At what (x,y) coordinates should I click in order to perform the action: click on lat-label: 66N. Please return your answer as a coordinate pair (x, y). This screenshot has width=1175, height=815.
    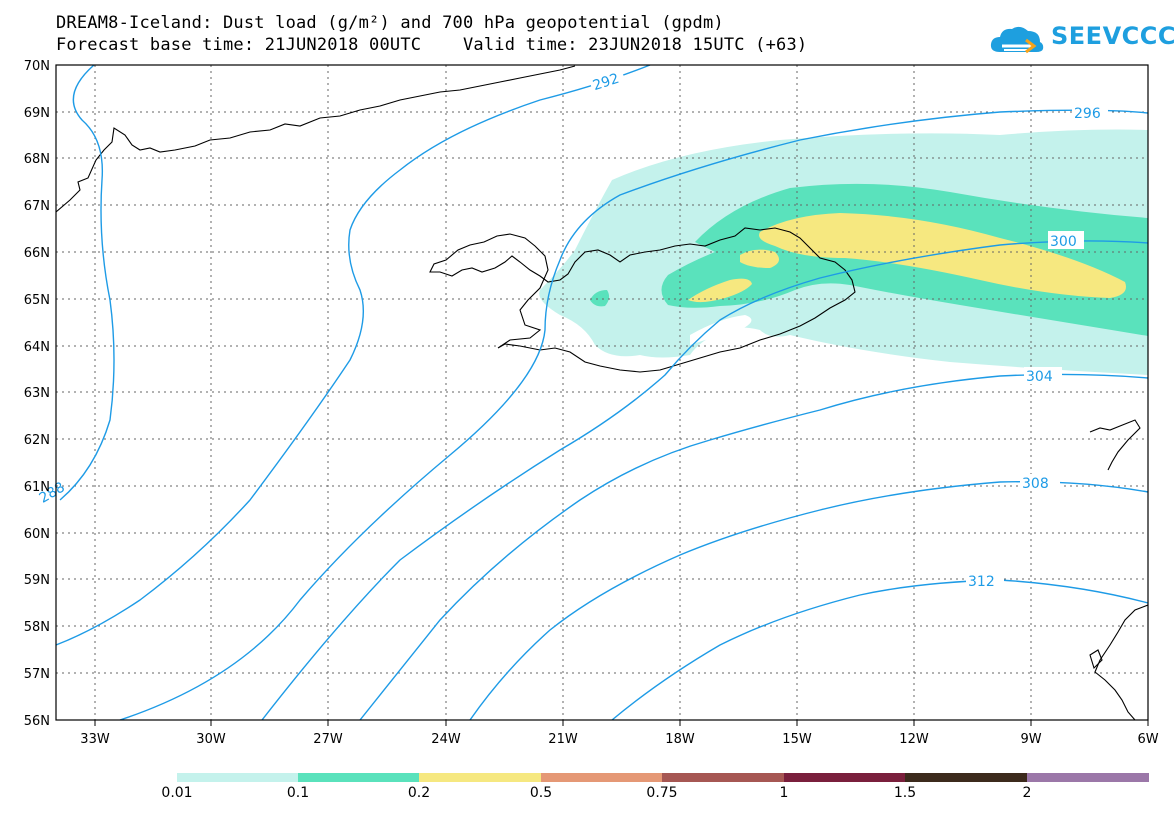
    Looking at the image, I should click on (37, 253).